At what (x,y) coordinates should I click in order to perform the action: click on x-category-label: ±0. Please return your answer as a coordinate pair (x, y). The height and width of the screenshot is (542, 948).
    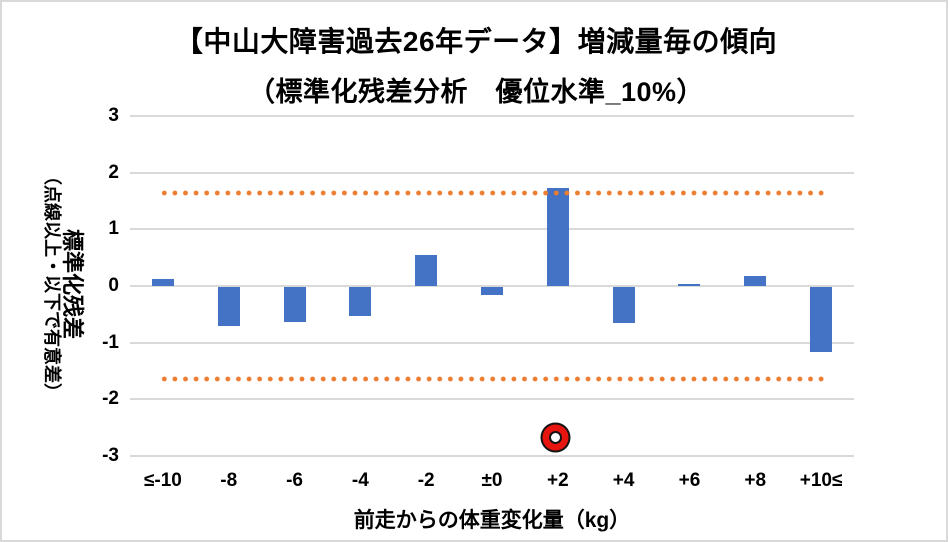
    Looking at the image, I should click on (492, 480).